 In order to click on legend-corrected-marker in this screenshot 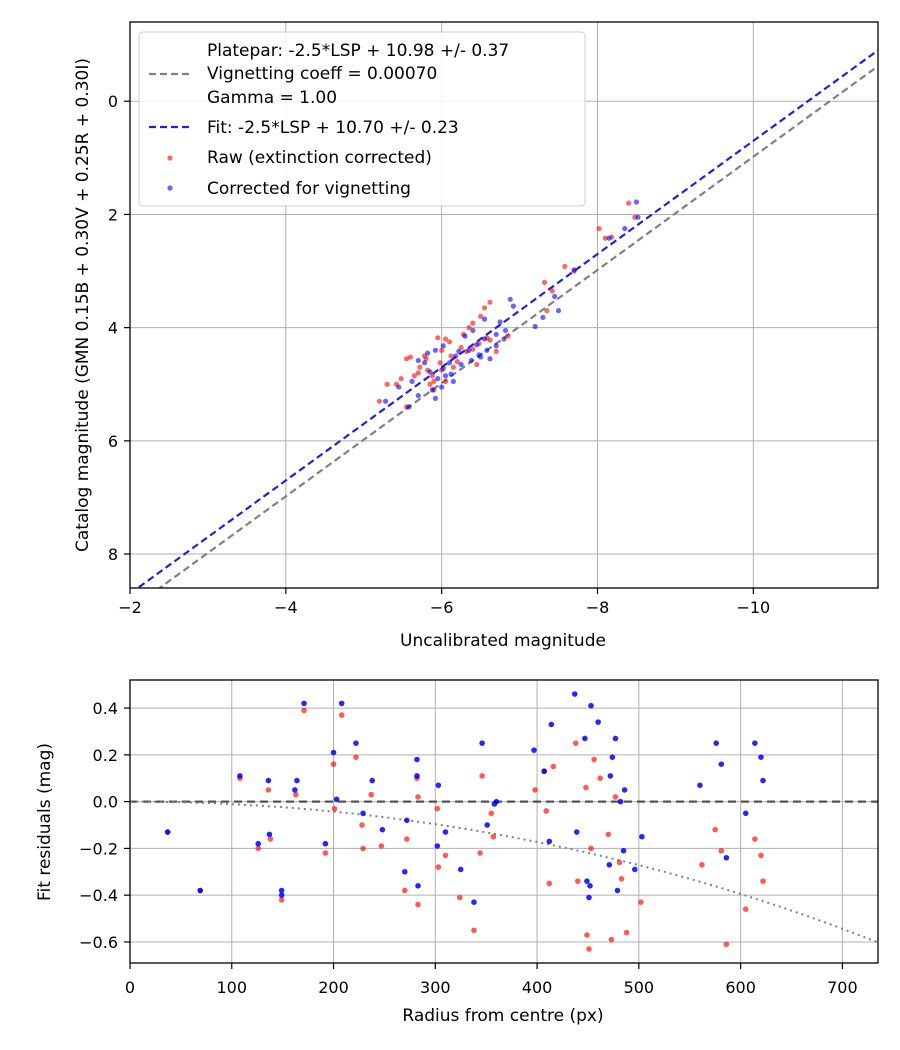, I will do `click(170, 188)`.